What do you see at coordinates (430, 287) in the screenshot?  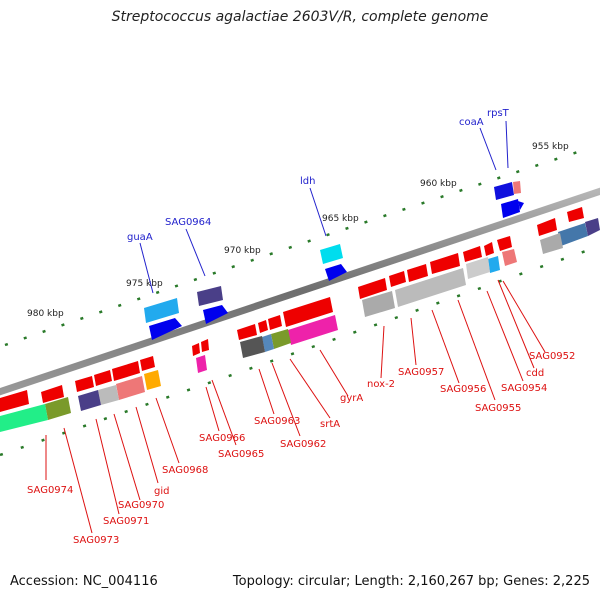 I see `band-SAG0956` at bounding box center [430, 287].